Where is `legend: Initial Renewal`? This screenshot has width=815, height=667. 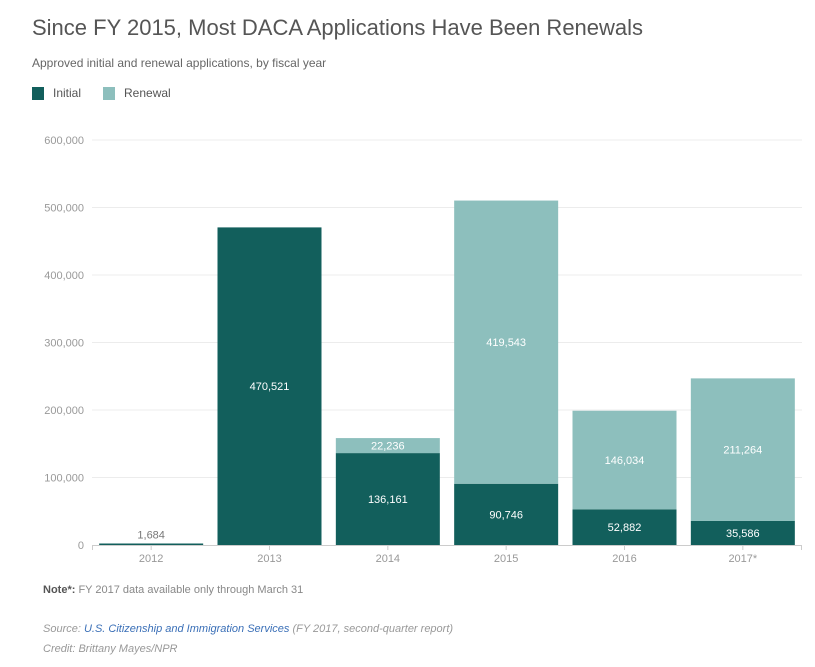
legend: Initial Renewal is located at coordinates (112, 93).